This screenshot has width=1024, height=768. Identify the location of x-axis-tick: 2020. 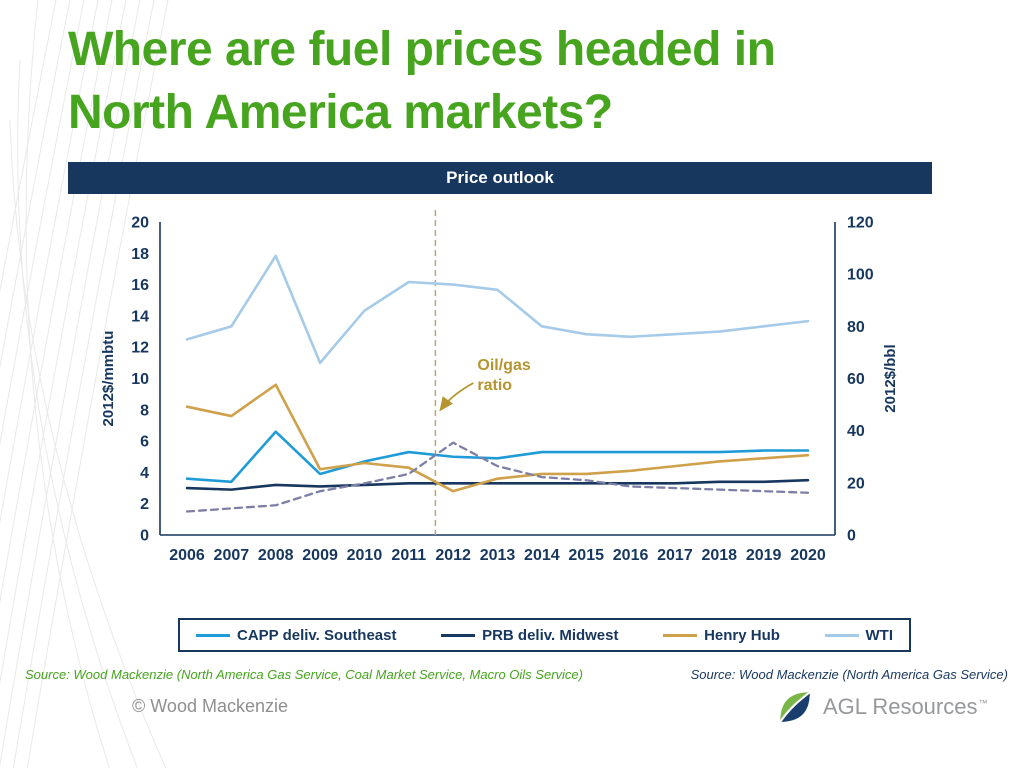
(808, 555).